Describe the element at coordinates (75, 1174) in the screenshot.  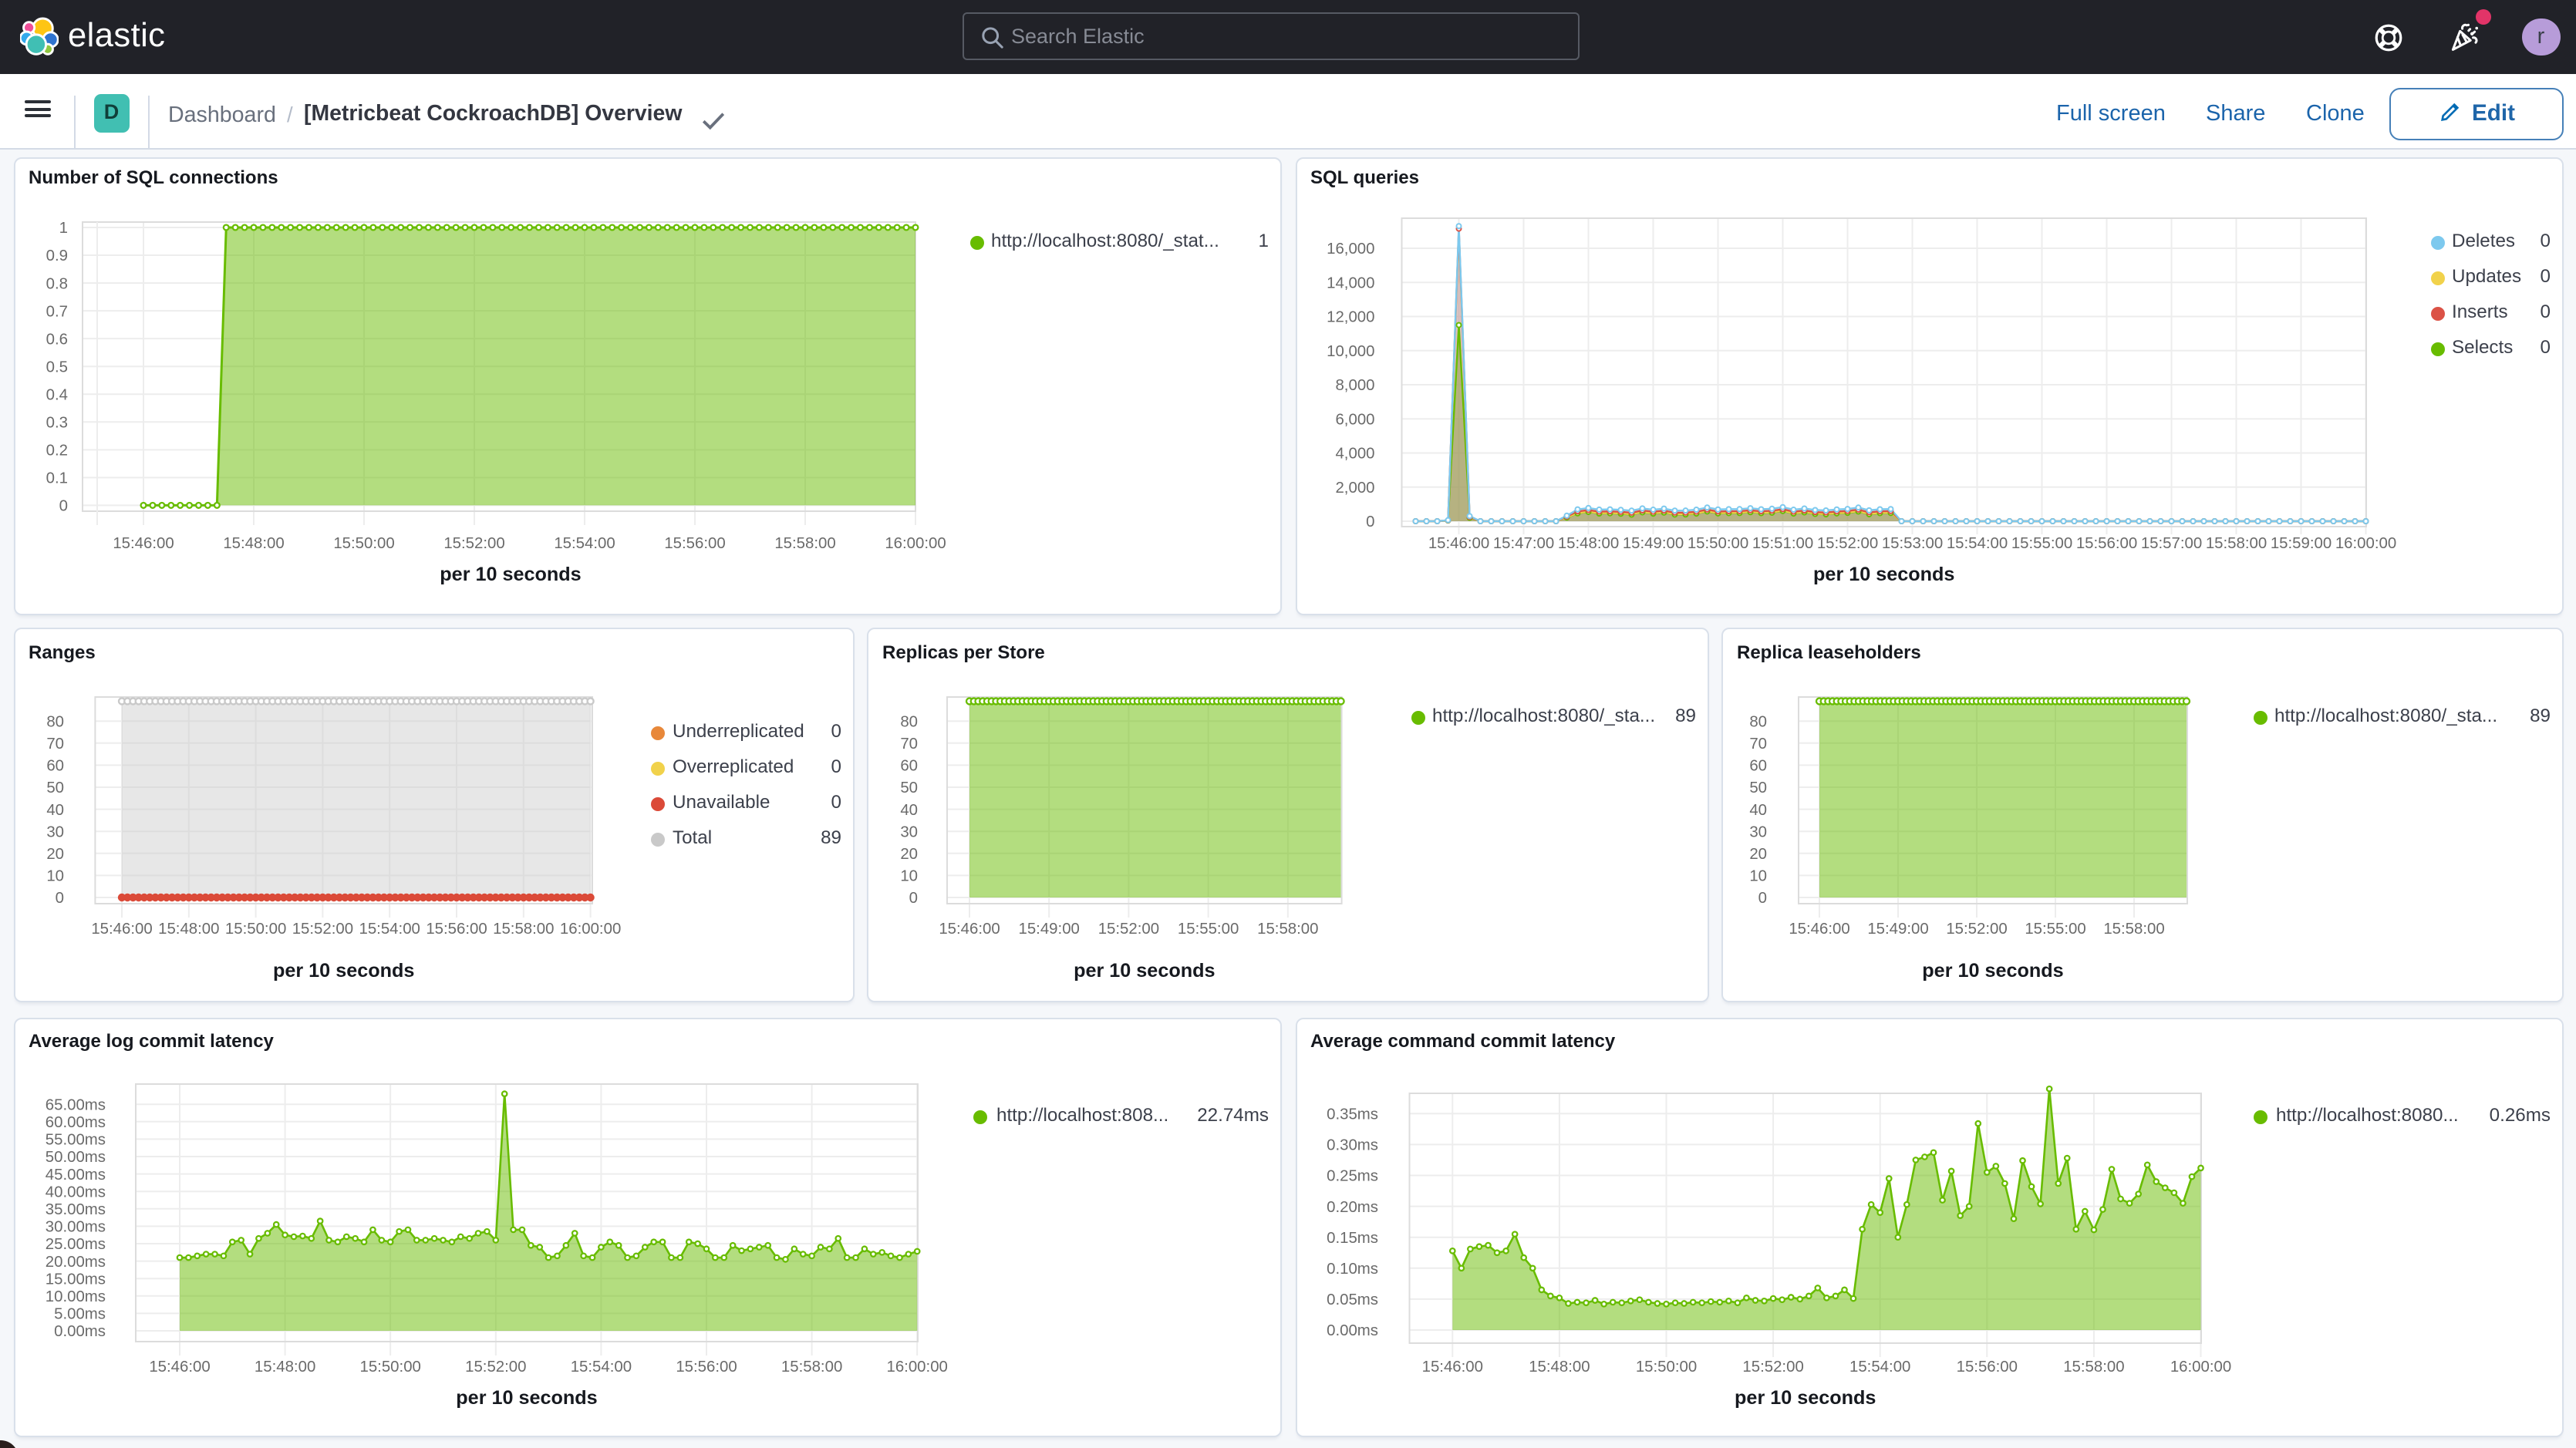
I see `svg-text: 45.00ms` at that location.